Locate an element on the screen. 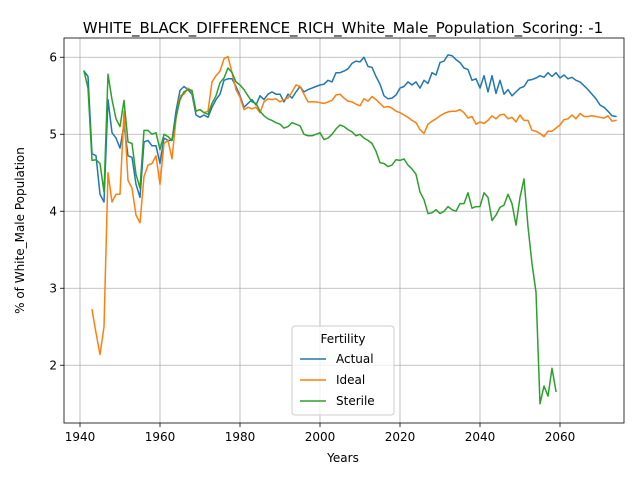  x-tick-label: 1960 is located at coordinates (160, 437).